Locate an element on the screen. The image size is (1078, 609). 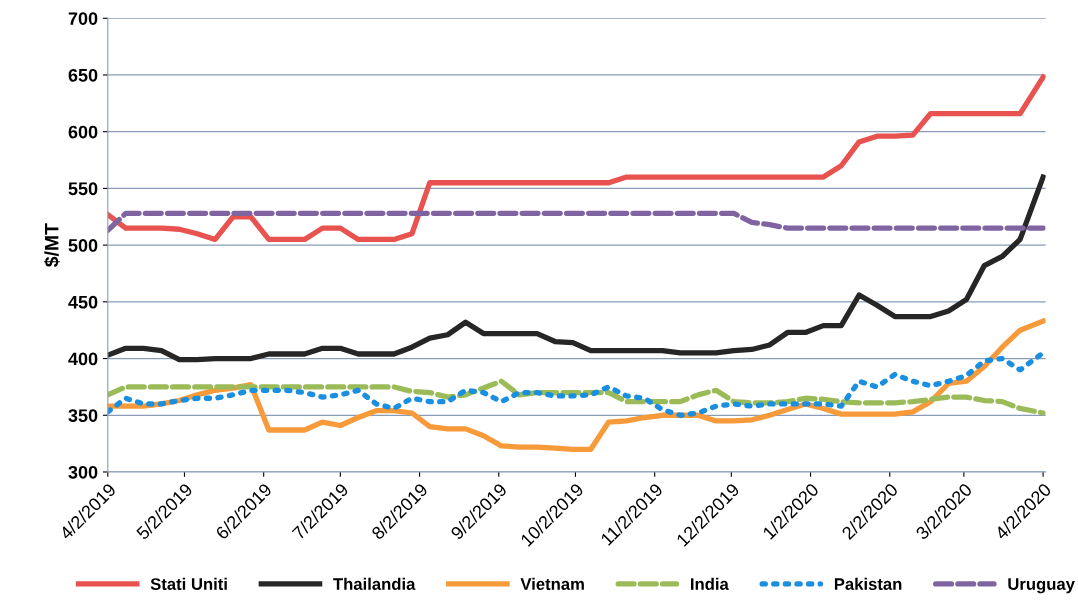
legend-label: Stati Uniti is located at coordinates (188, 583).